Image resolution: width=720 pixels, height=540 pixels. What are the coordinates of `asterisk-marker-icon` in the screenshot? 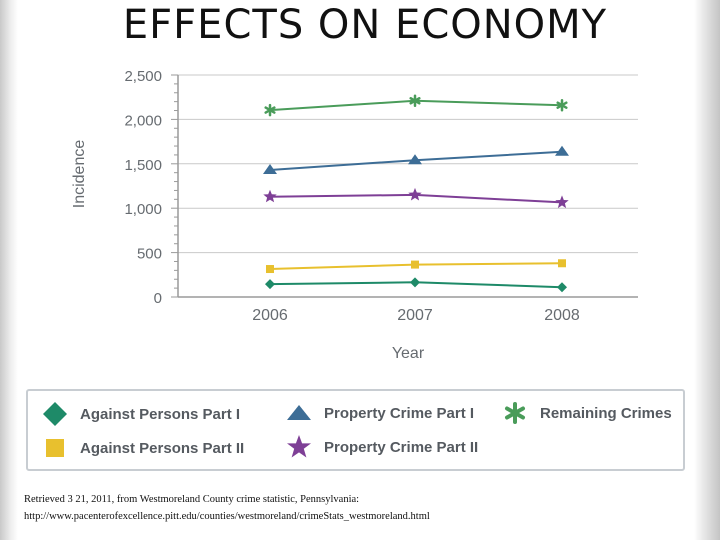 It's located at (515, 413).